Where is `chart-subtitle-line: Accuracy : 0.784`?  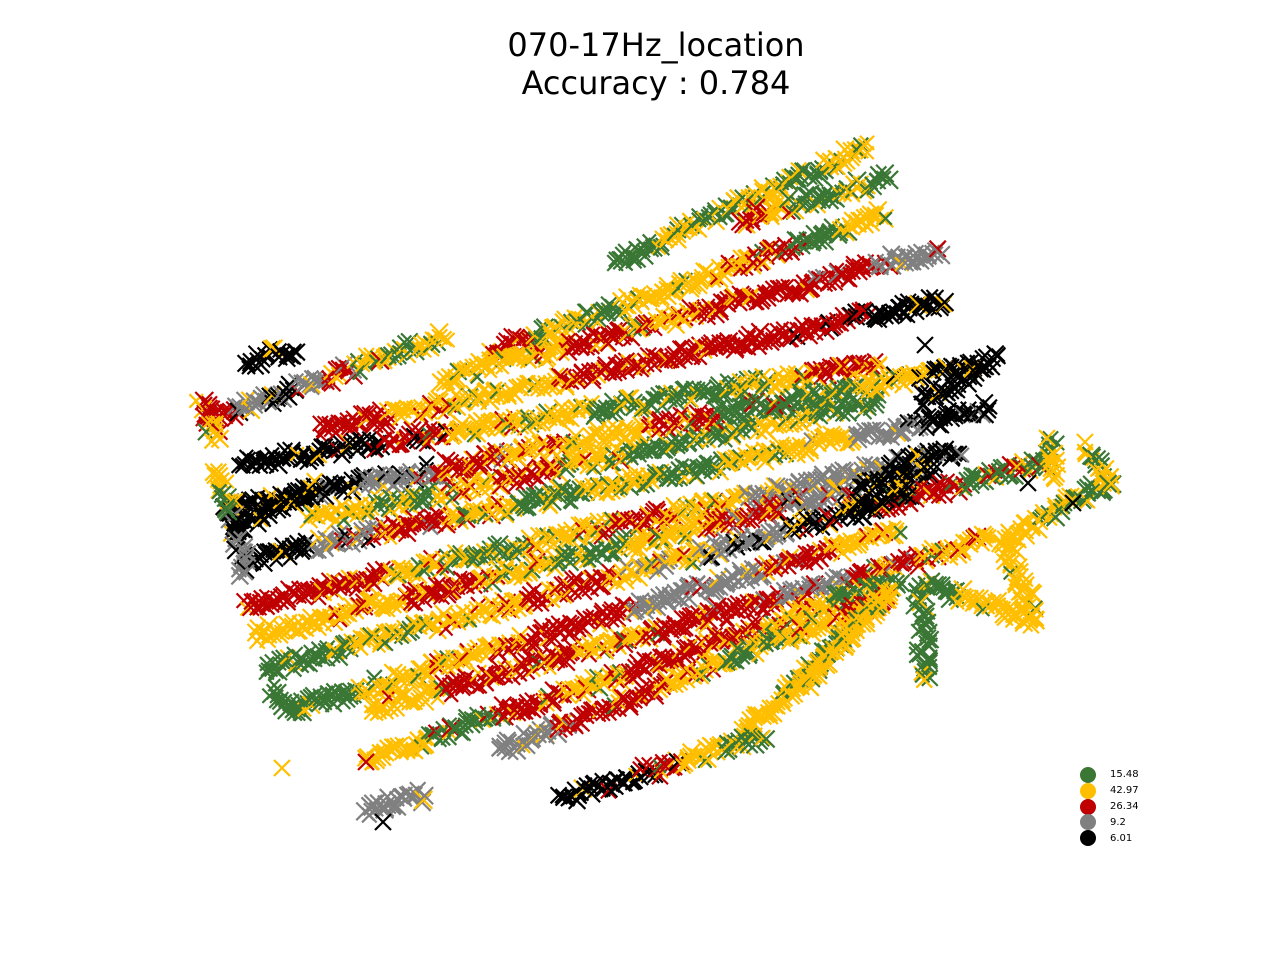
chart-subtitle-line: Accuracy : 0.784 is located at coordinates (656, 83).